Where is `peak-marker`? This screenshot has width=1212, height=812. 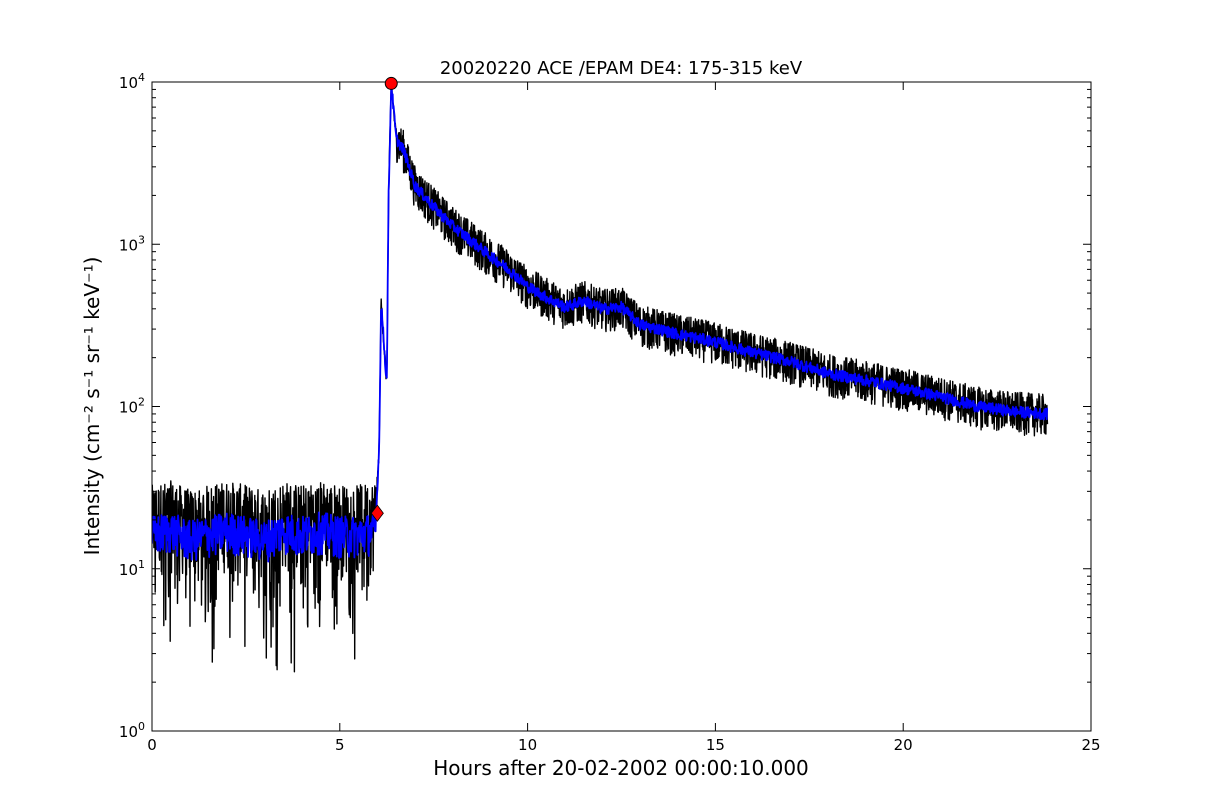 peak-marker is located at coordinates (391, 83).